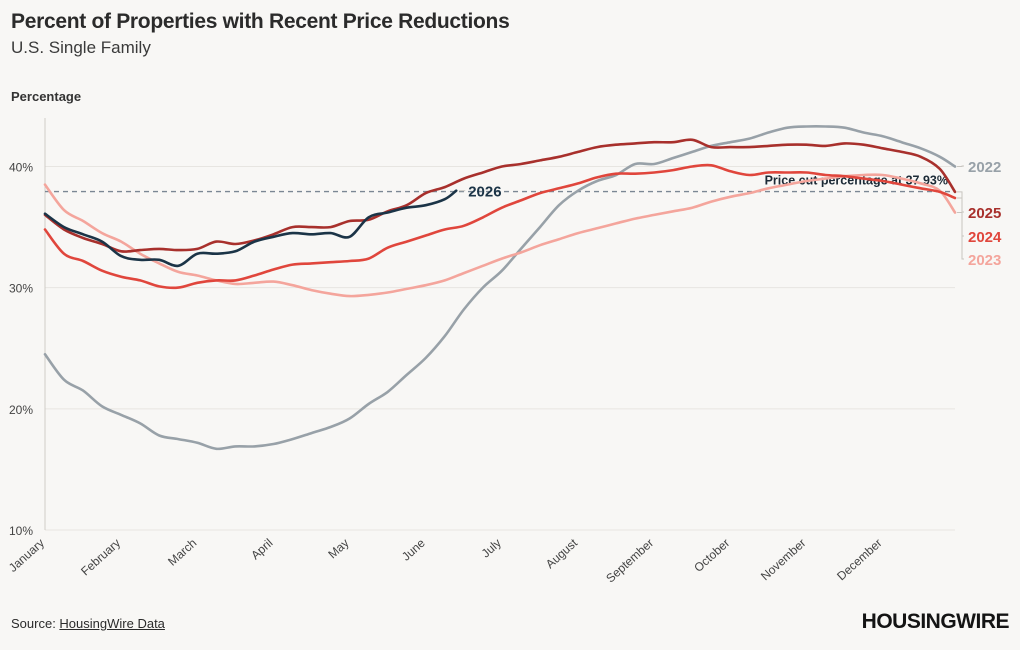 The height and width of the screenshot is (650, 1020). Describe the element at coordinates (484, 192) in the screenshot. I see `series-label-2026: 2026` at that location.